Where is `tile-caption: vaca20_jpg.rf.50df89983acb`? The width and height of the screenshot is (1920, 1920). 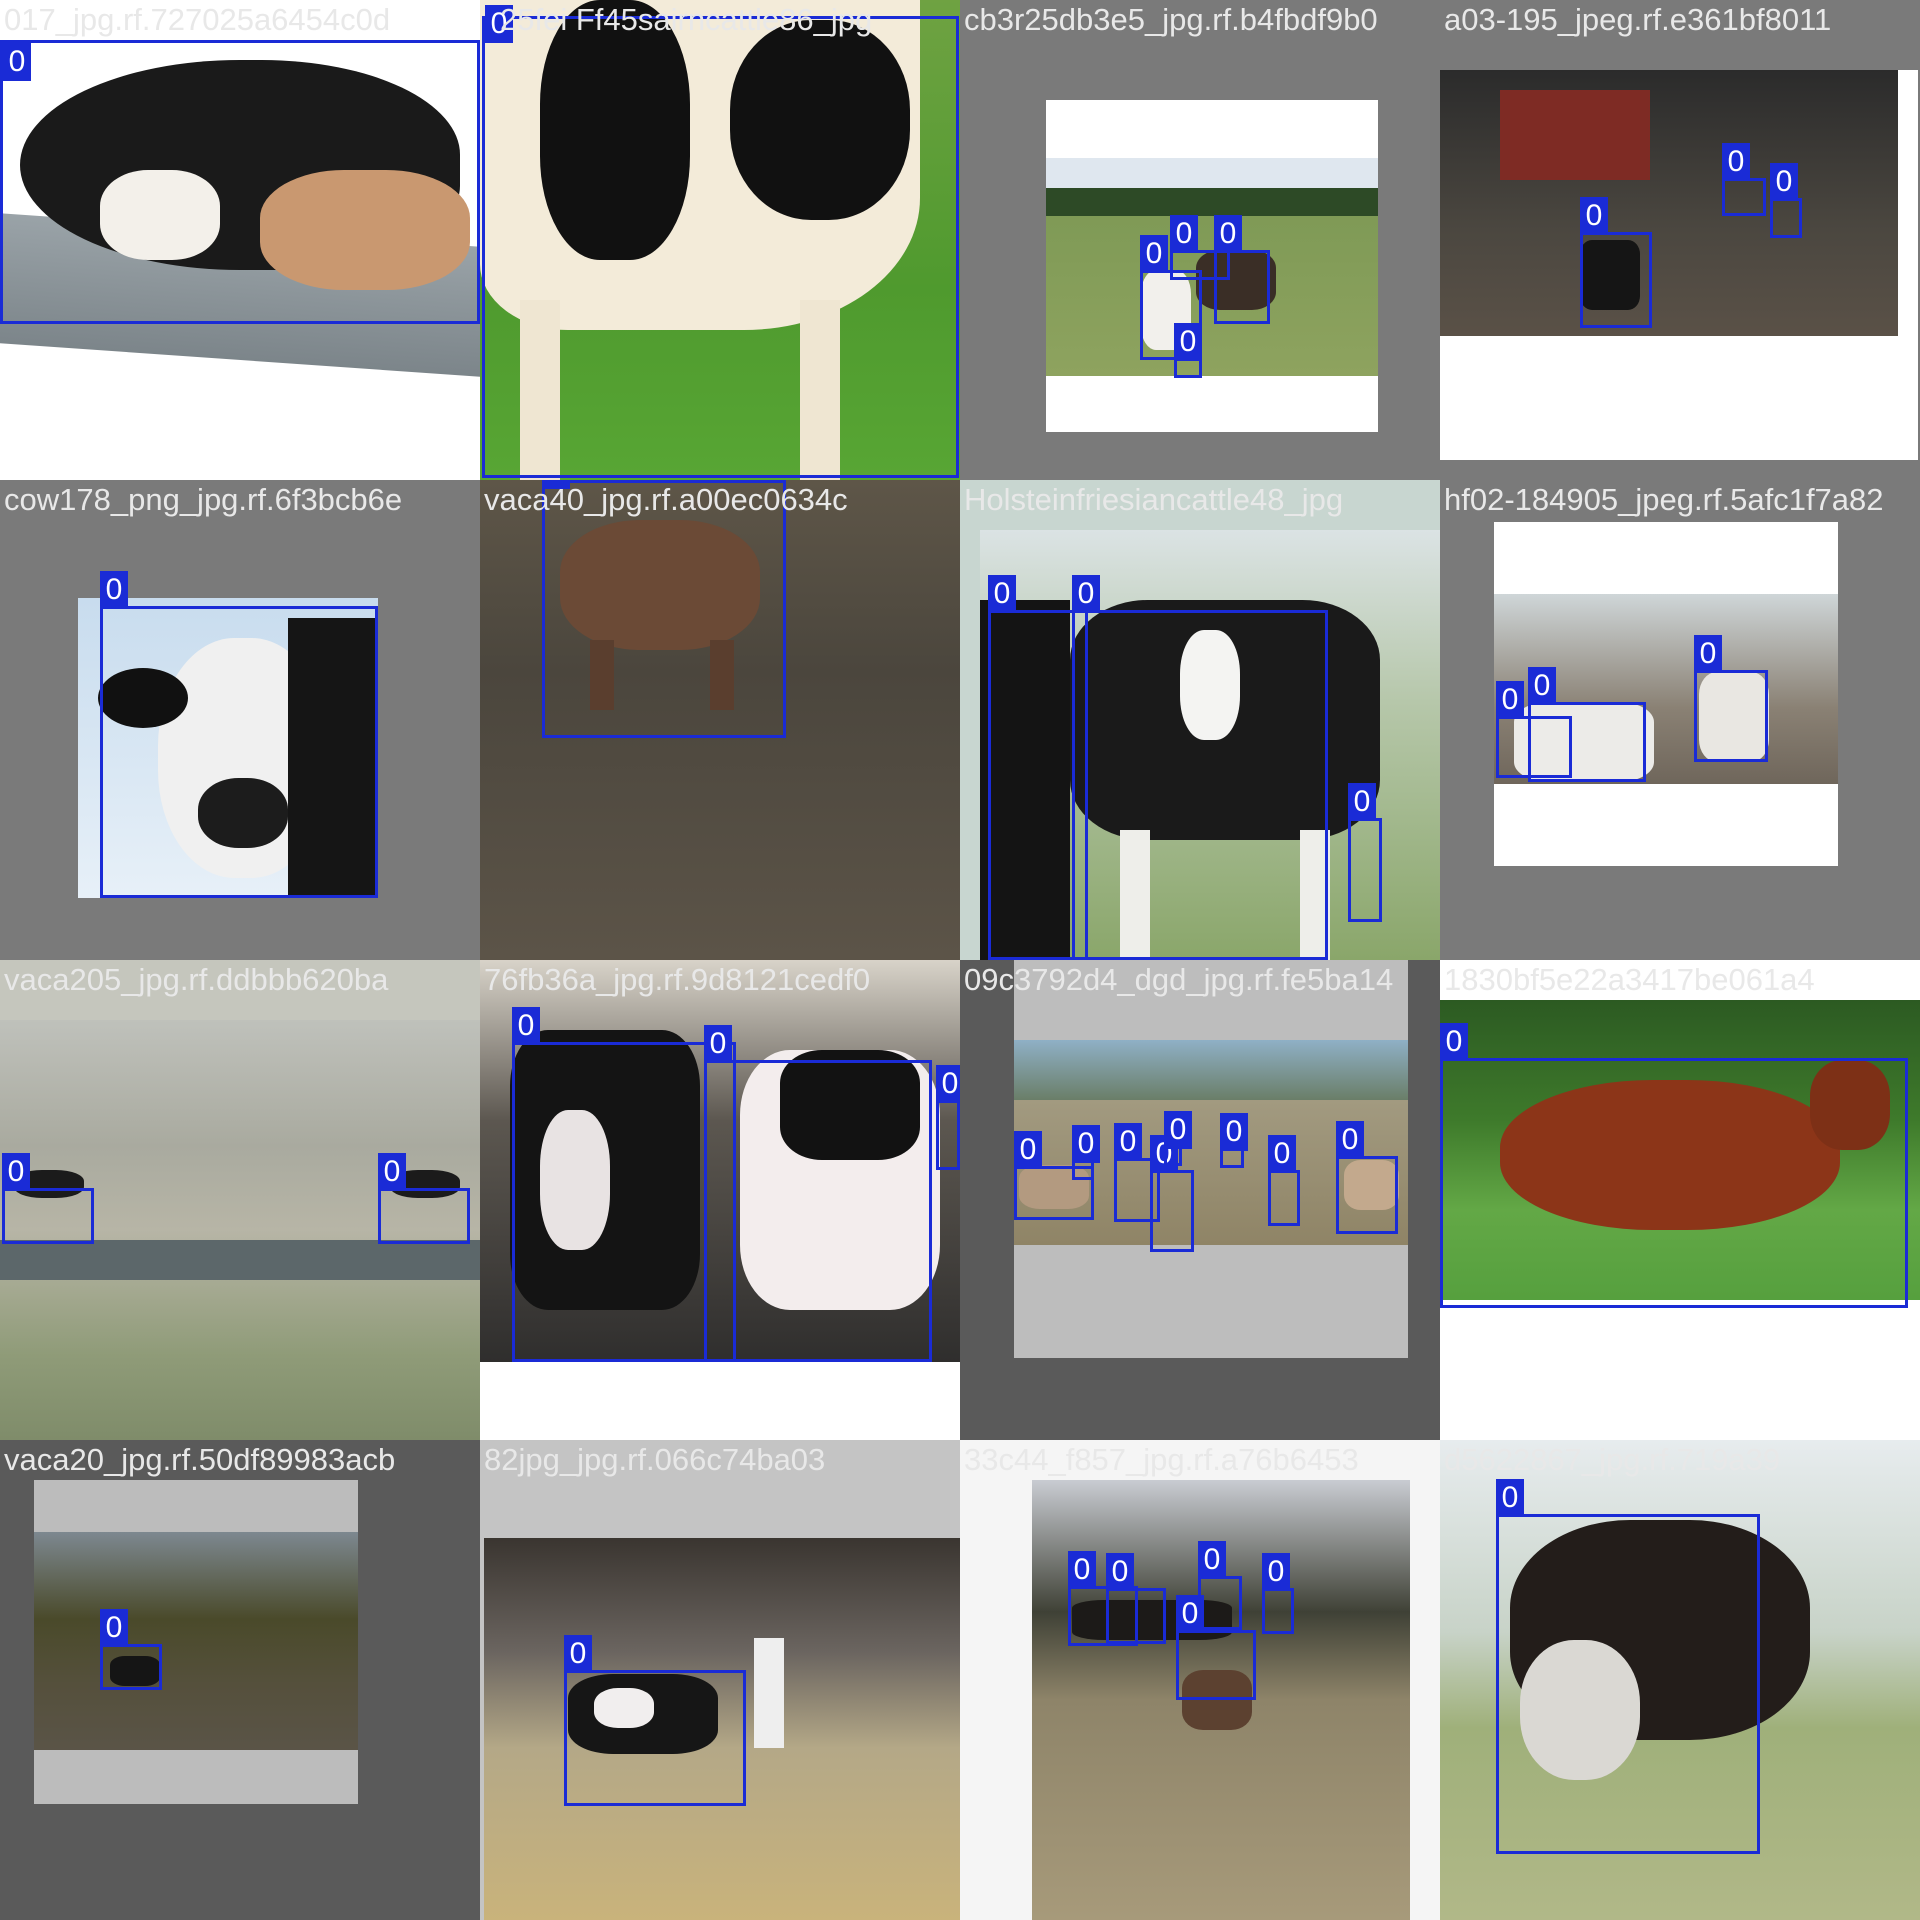 tile-caption: vaca20_jpg.rf.50df89983acb is located at coordinates (200, 1459).